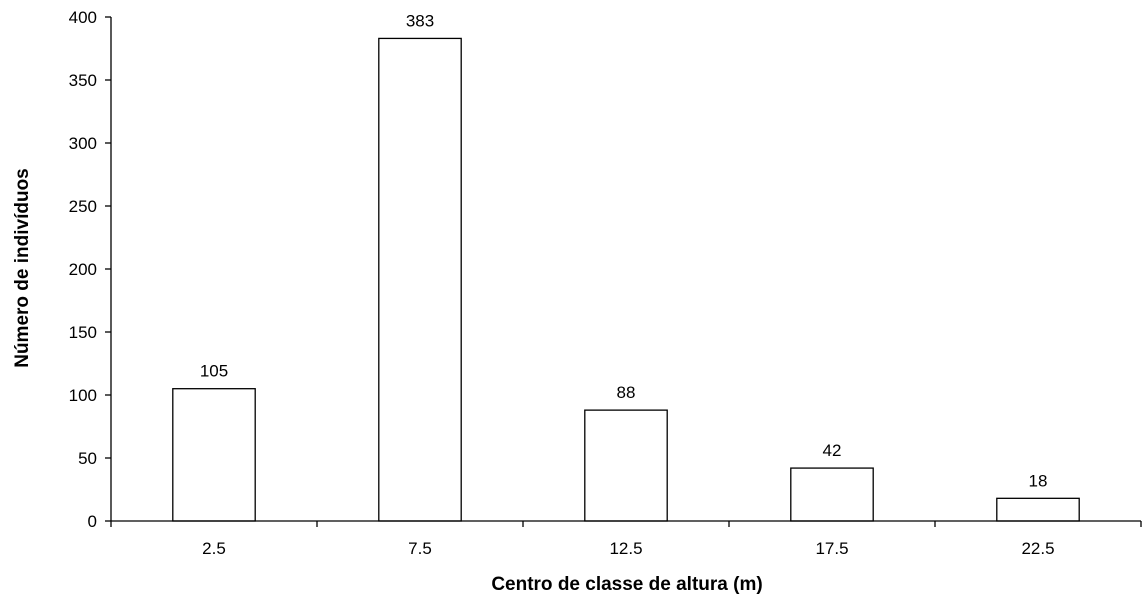 Image resolution: width=1143 pixels, height=599 pixels. What do you see at coordinates (420, 548) in the screenshot?
I see `x-tick-label: 7.5` at bounding box center [420, 548].